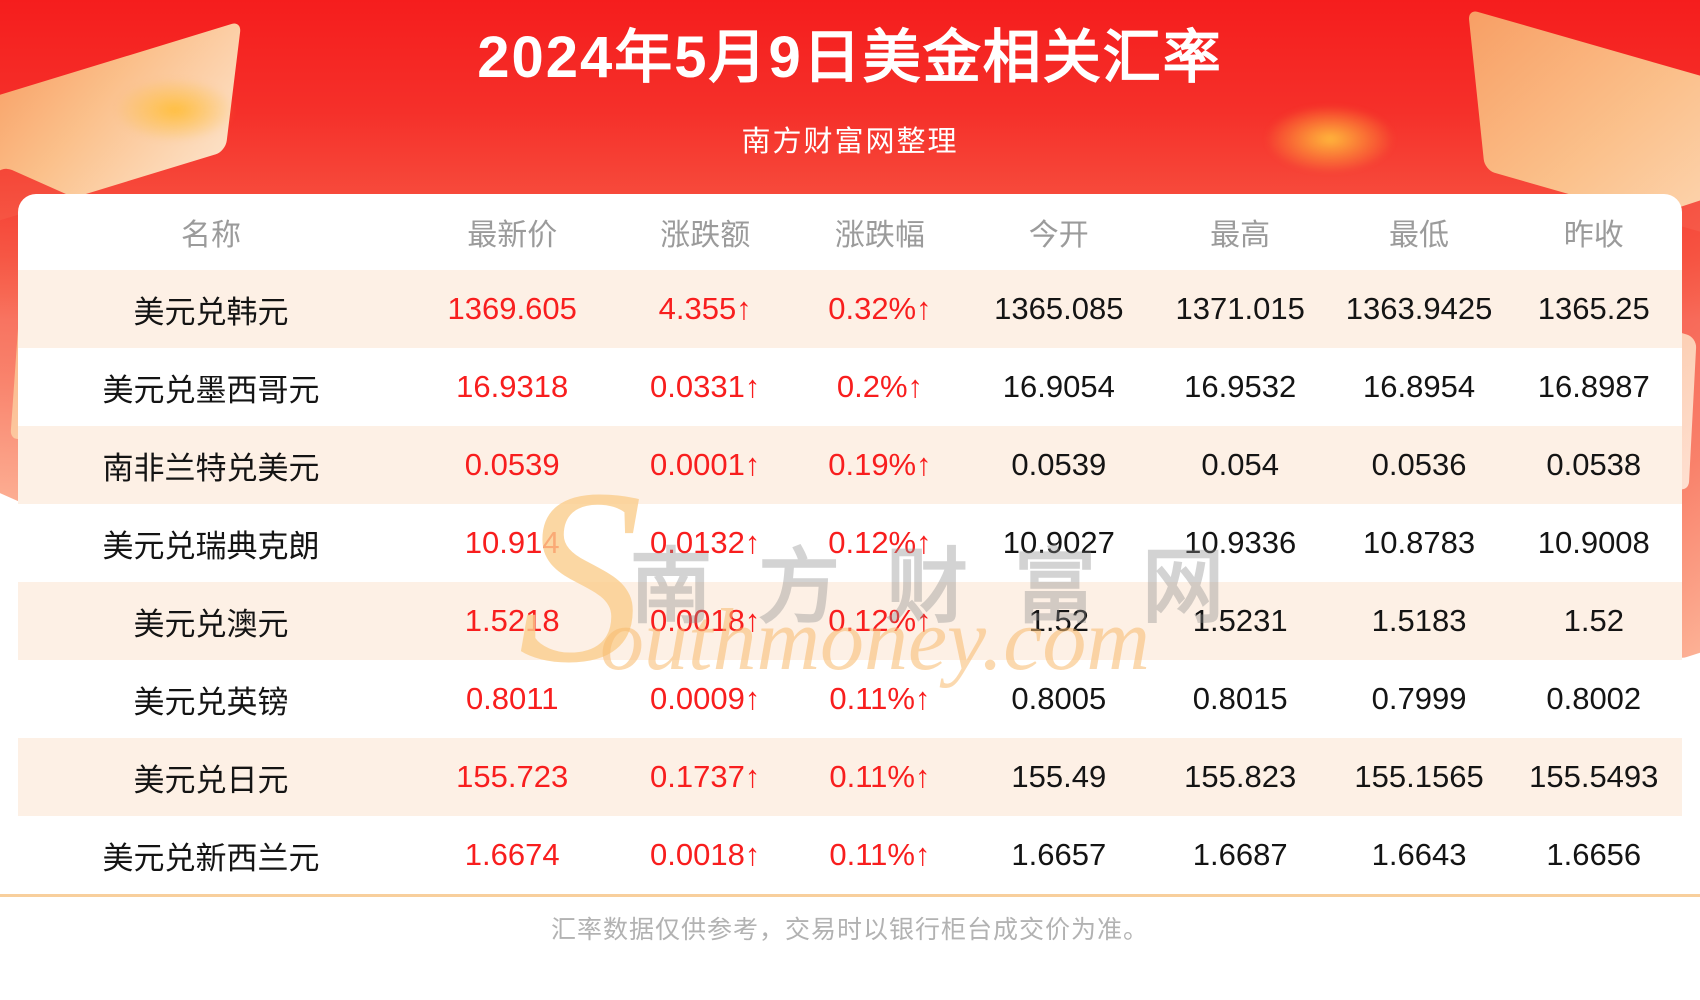  I want to click on cell-change: 0.1737↑, so click(705, 776).